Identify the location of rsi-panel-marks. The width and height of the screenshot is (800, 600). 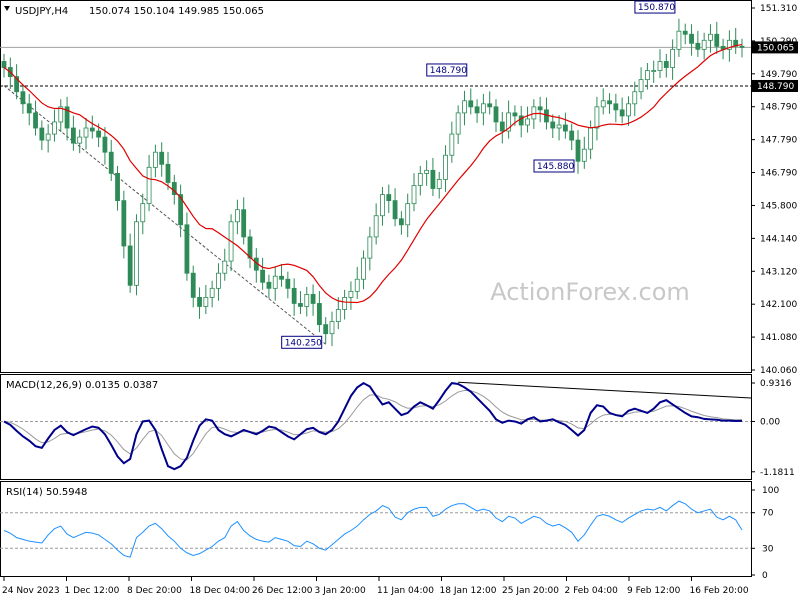
(375, 529).